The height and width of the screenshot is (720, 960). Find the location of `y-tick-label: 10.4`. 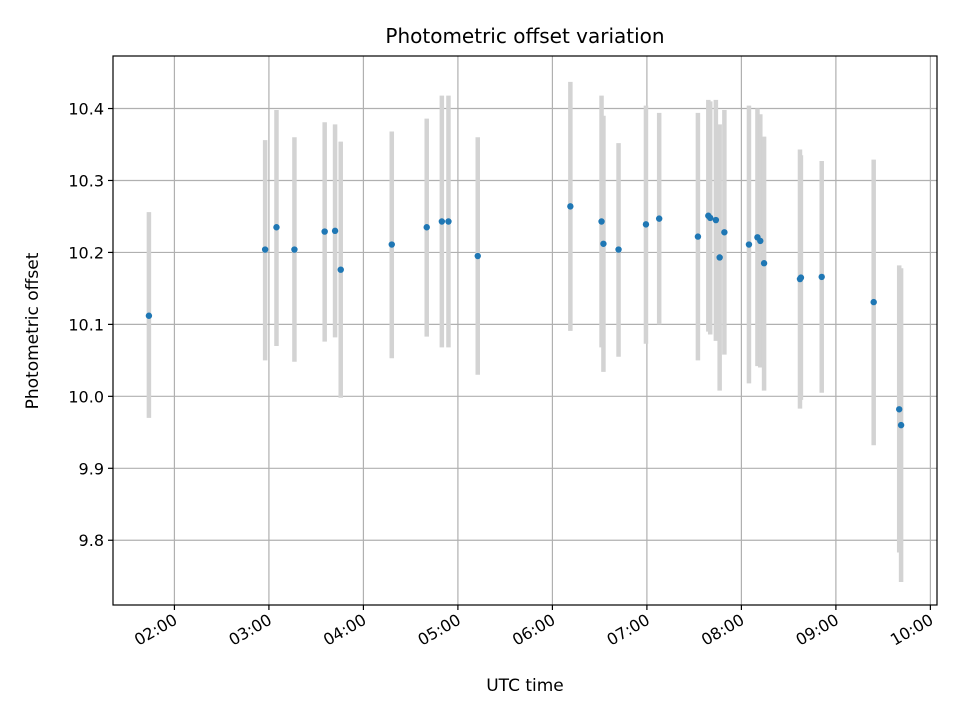

y-tick-label: 10.4 is located at coordinates (86, 109).